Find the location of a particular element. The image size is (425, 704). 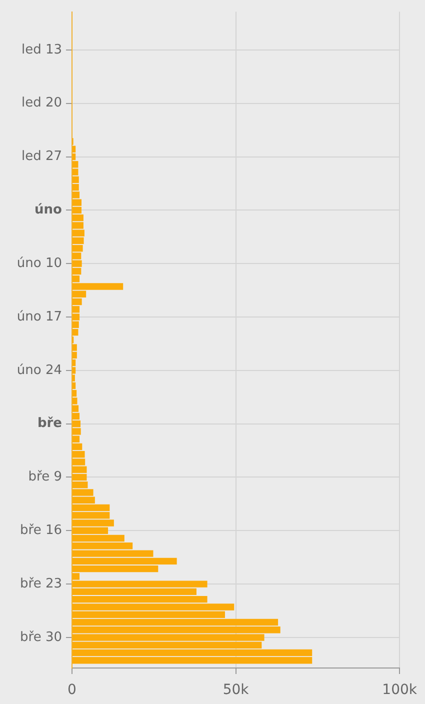

y-tick-label: bře 9 is located at coordinates (45, 477).